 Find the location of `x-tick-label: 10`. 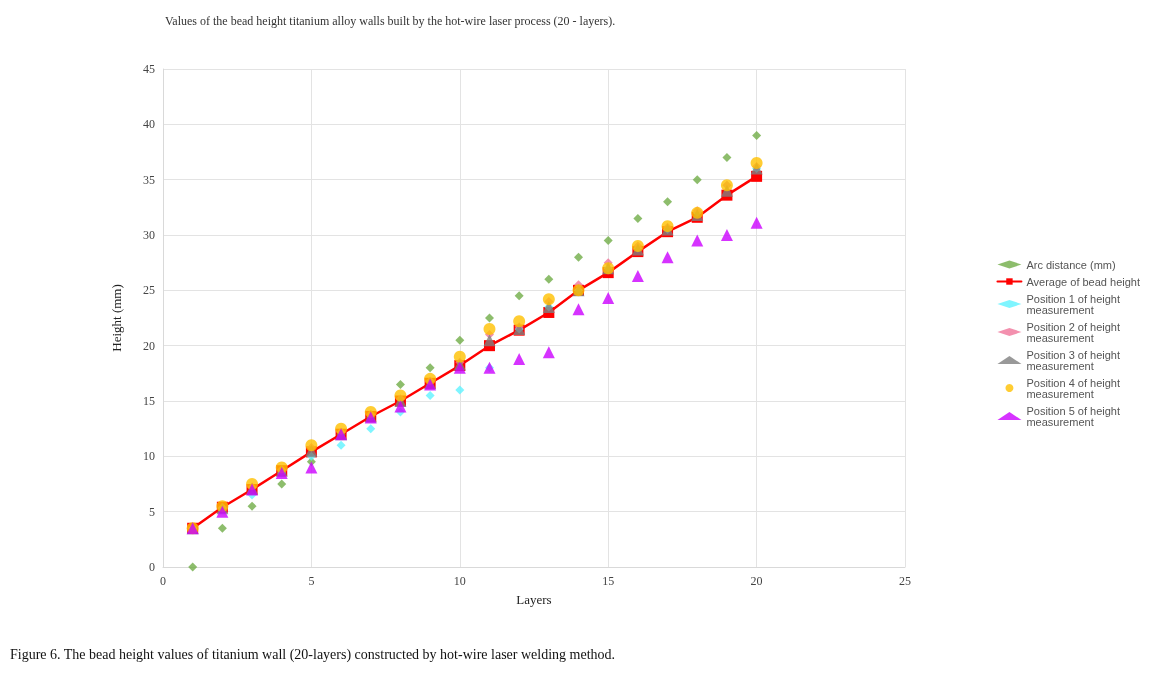

x-tick-label: 10 is located at coordinates (459, 581).